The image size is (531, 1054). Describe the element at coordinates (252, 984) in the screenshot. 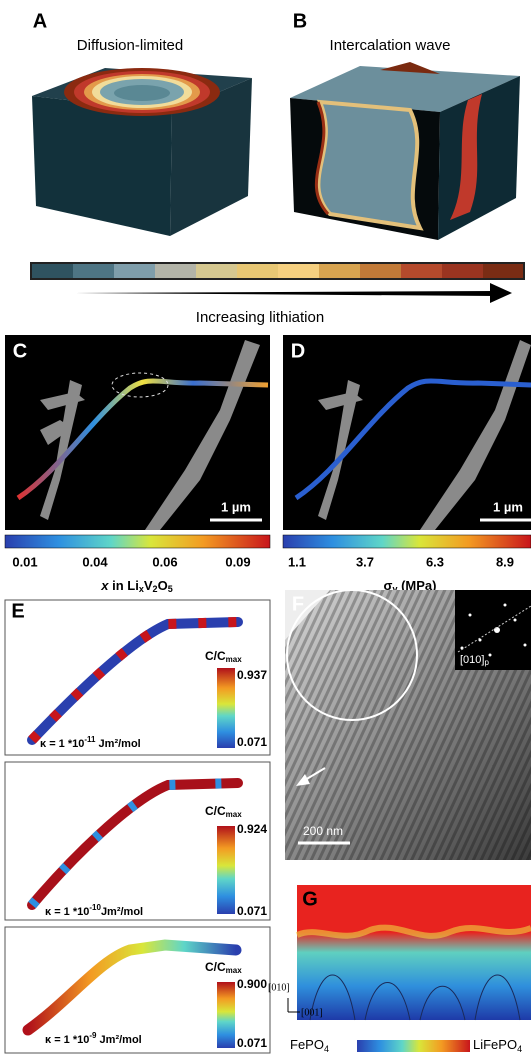

I see `colorbar-max: 0.900` at that location.